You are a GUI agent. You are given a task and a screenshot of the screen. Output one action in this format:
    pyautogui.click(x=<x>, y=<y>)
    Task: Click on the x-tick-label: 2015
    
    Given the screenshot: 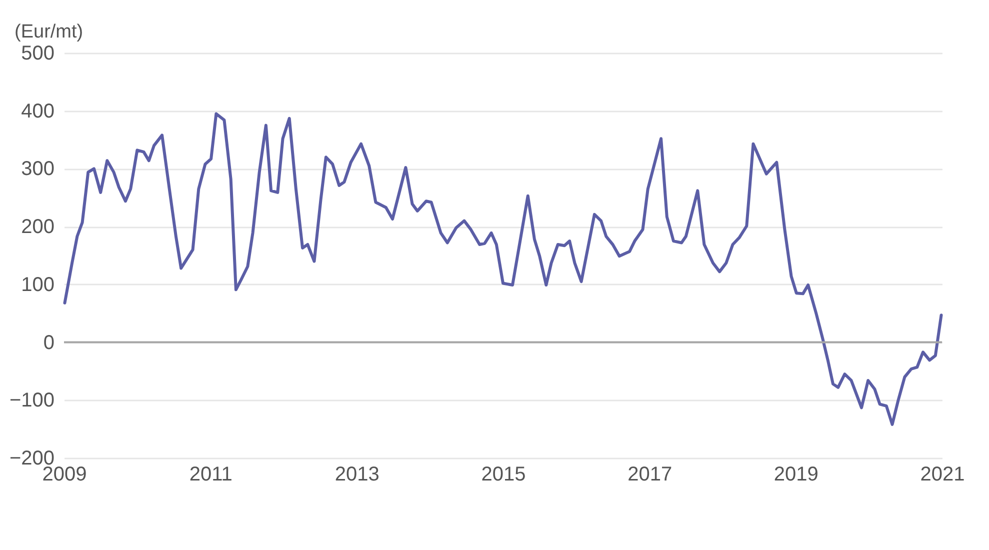 What is the action you would take?
    pyautogui.click(x=503, y=475)
    